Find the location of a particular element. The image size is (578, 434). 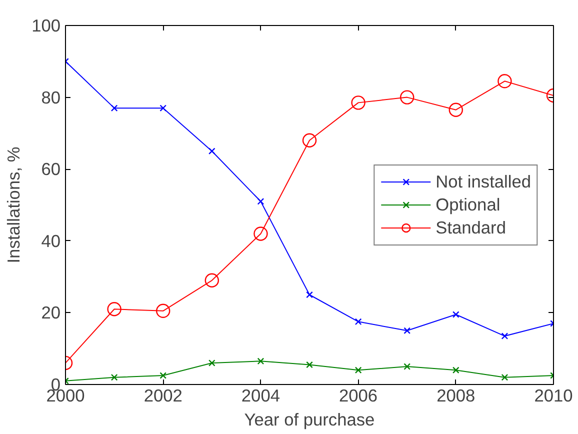

x-axis-title: Year of purchase is located at coordinates (309, 420).